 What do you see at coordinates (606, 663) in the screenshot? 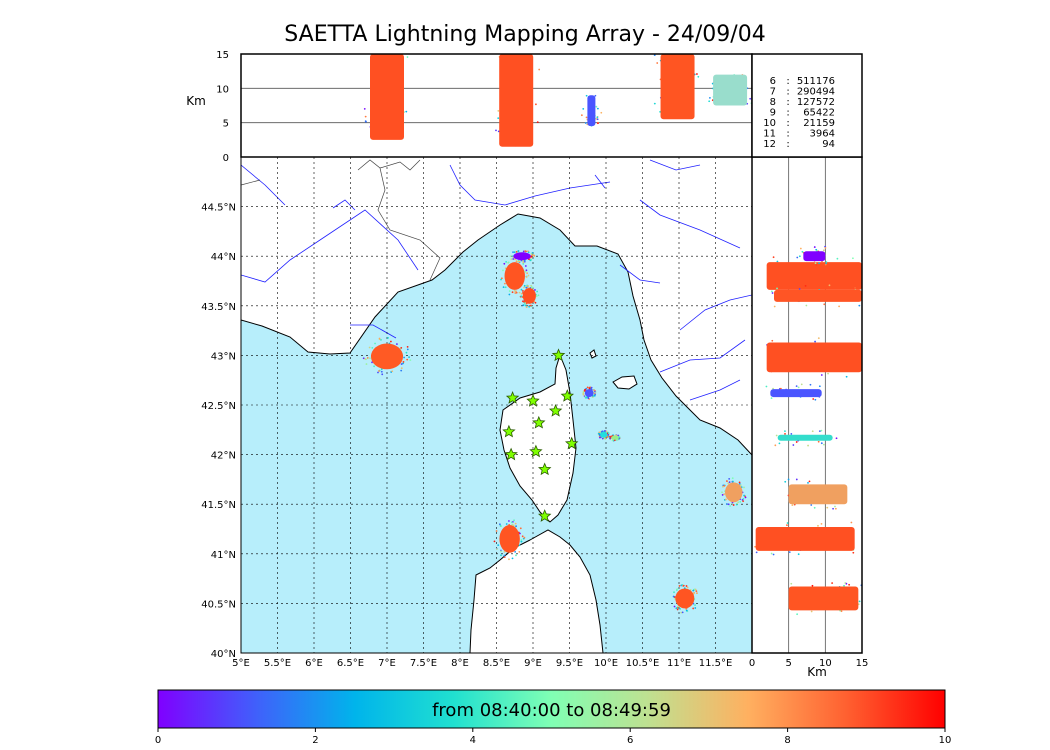
I see `lon-tick-label: 10°E` at bounding box center [606, 663].